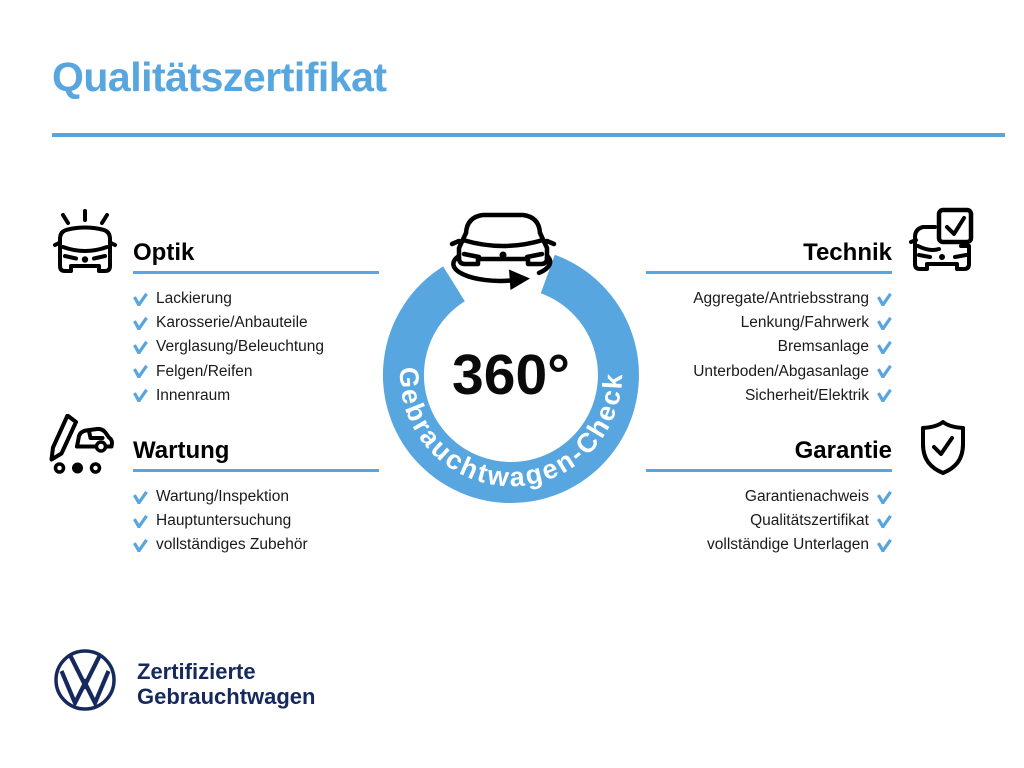  I want to click on section-title-optik: Optik, so click(164, 252).